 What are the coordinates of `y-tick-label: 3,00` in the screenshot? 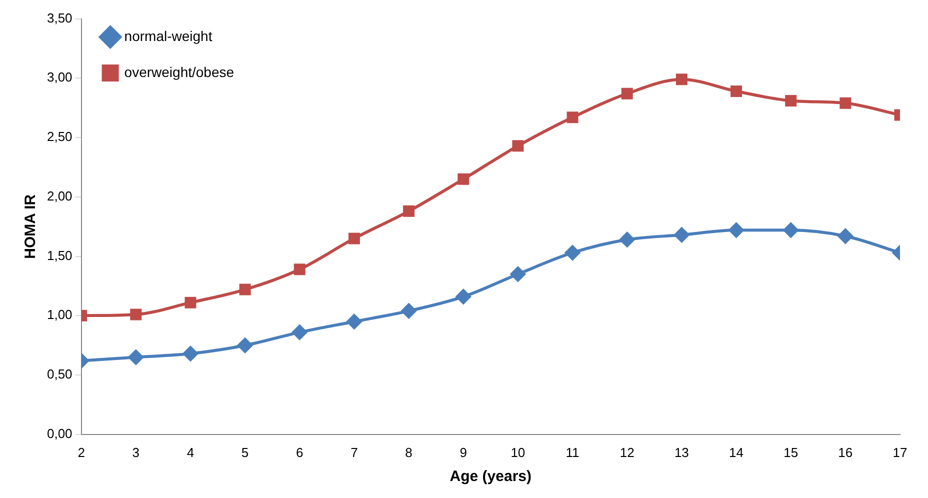 It's located at (59, 77).